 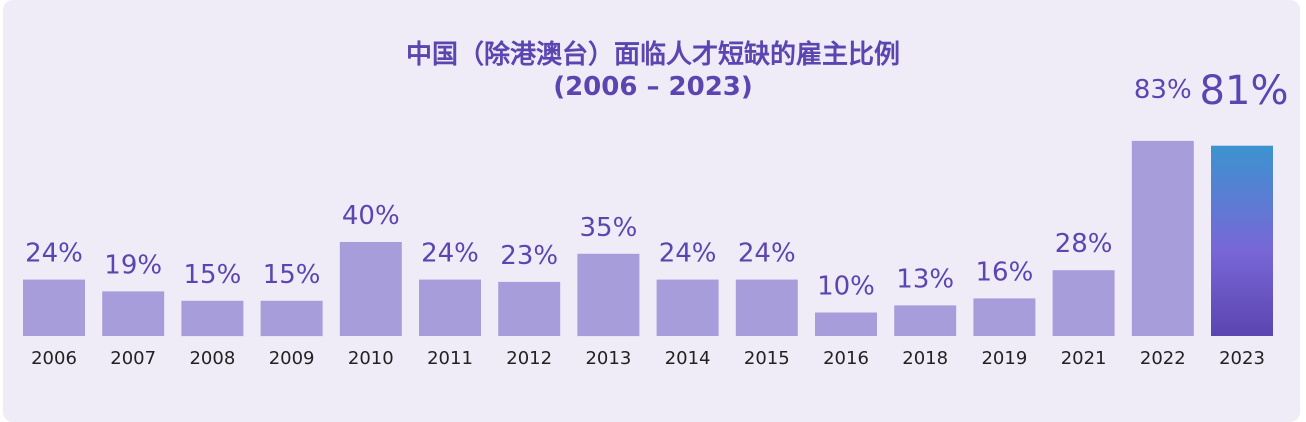 I want to click on category-label-2015: 2015, so click(x=767, y=358).